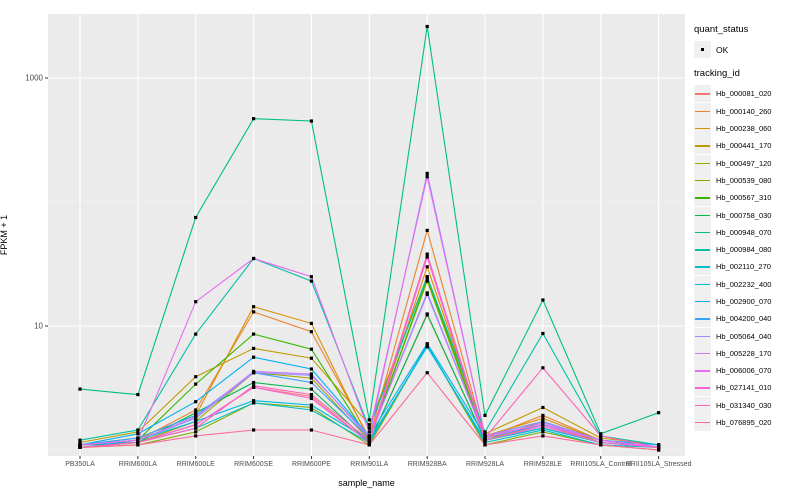  I want to click on x-tick-label-RRIM600PE: RRIM600PE, so click(311, 464).